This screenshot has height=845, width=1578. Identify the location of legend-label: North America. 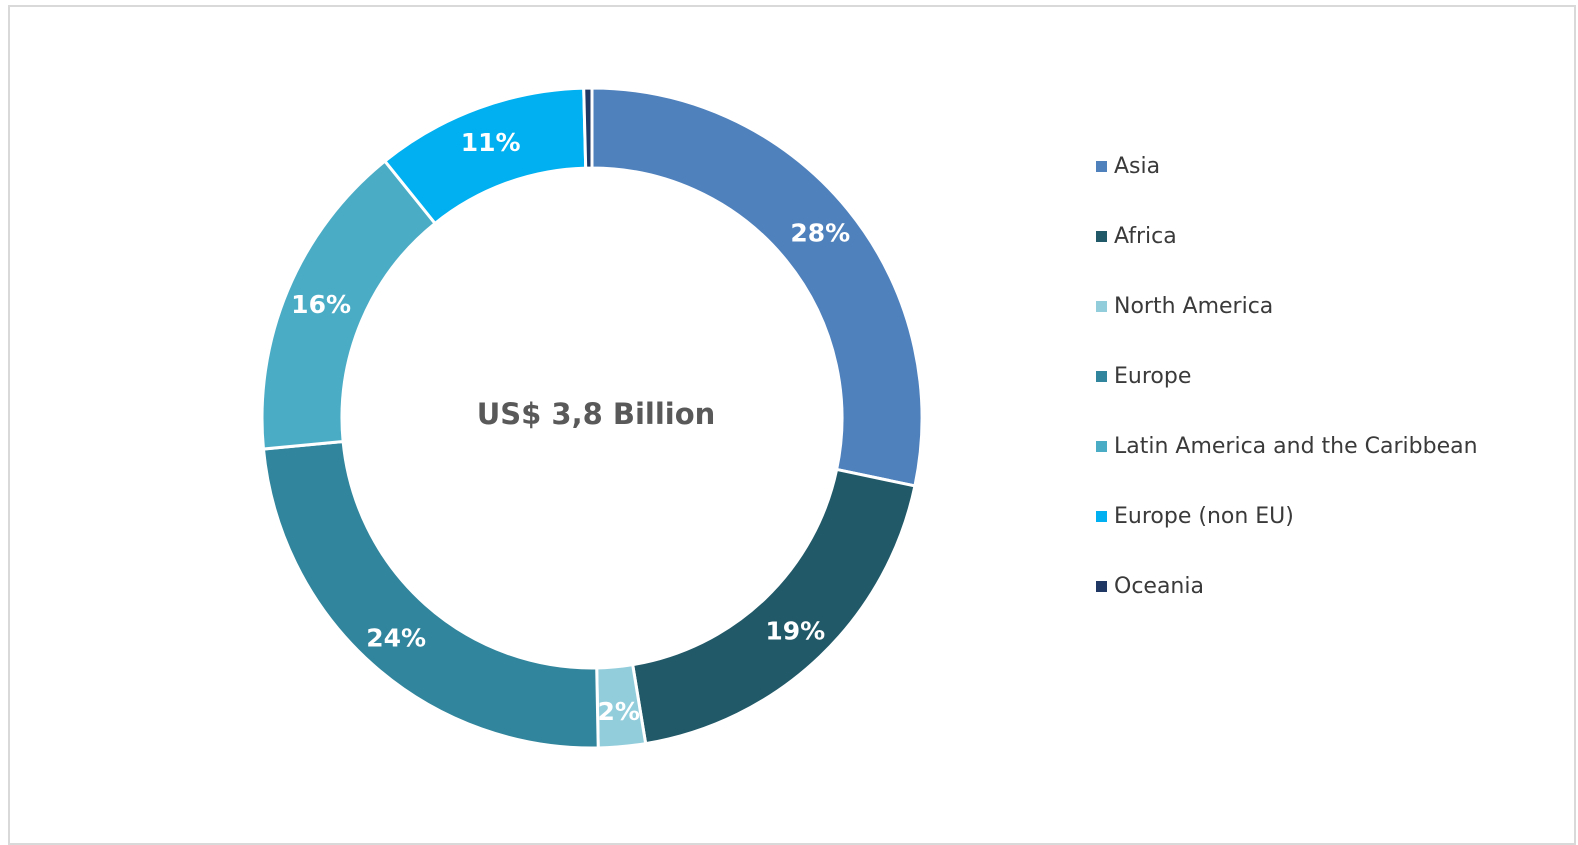
(1194, 306).